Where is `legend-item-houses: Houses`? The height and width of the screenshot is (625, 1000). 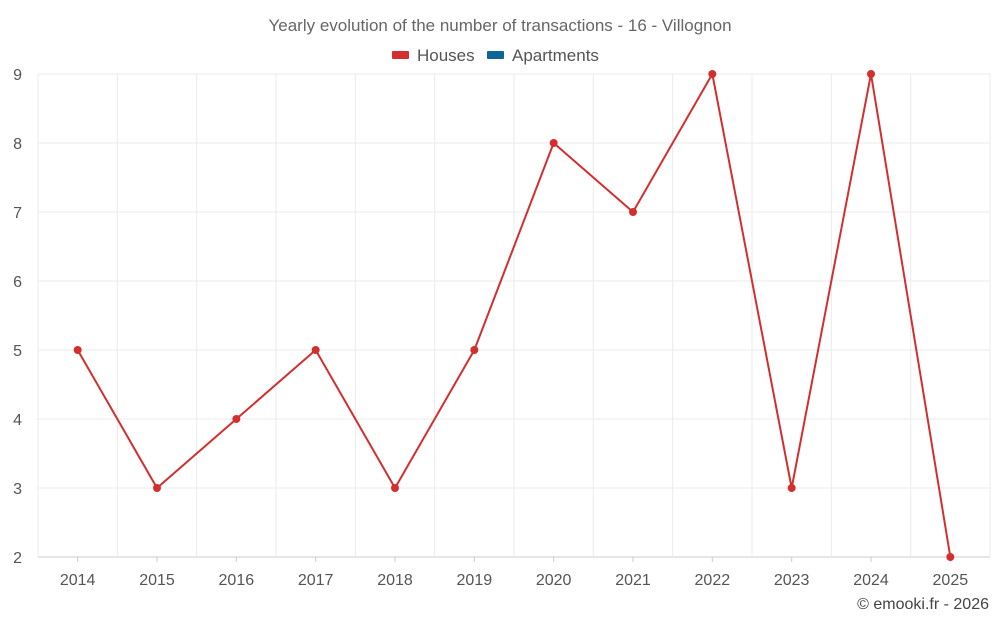 legend-item-houses: Houses is located at coordinates (433, 55).